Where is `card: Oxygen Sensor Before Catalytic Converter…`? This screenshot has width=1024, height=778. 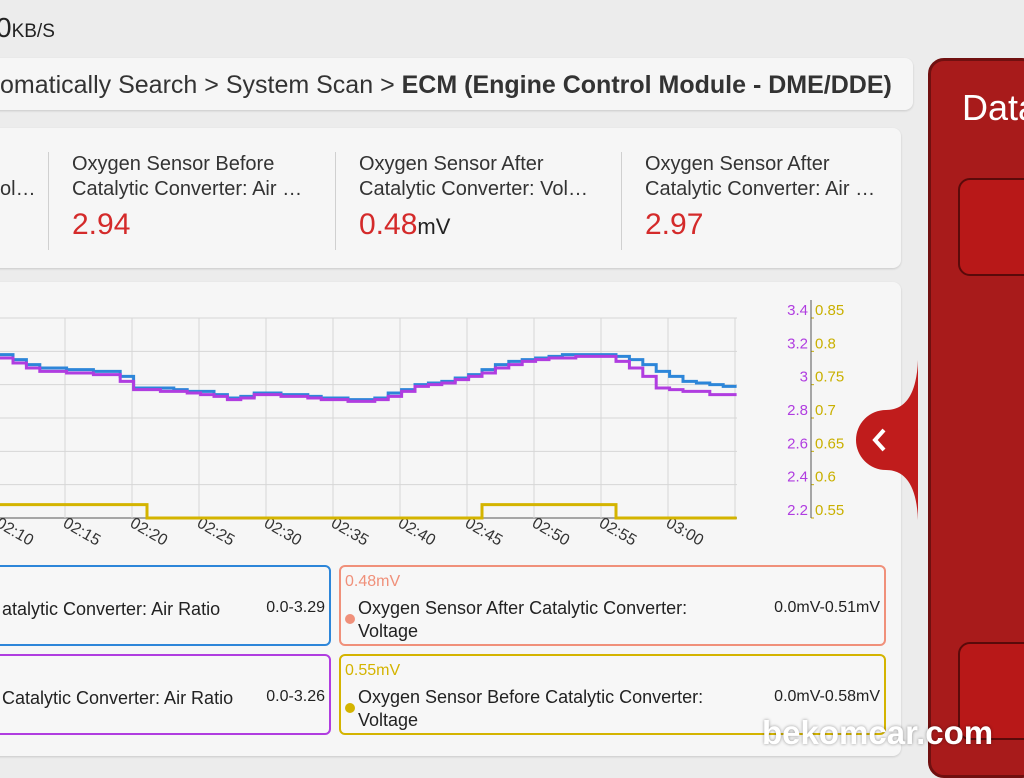 card: Oxygen Sensor Before Catalytic Converter… is located at coordinates (197, 202).